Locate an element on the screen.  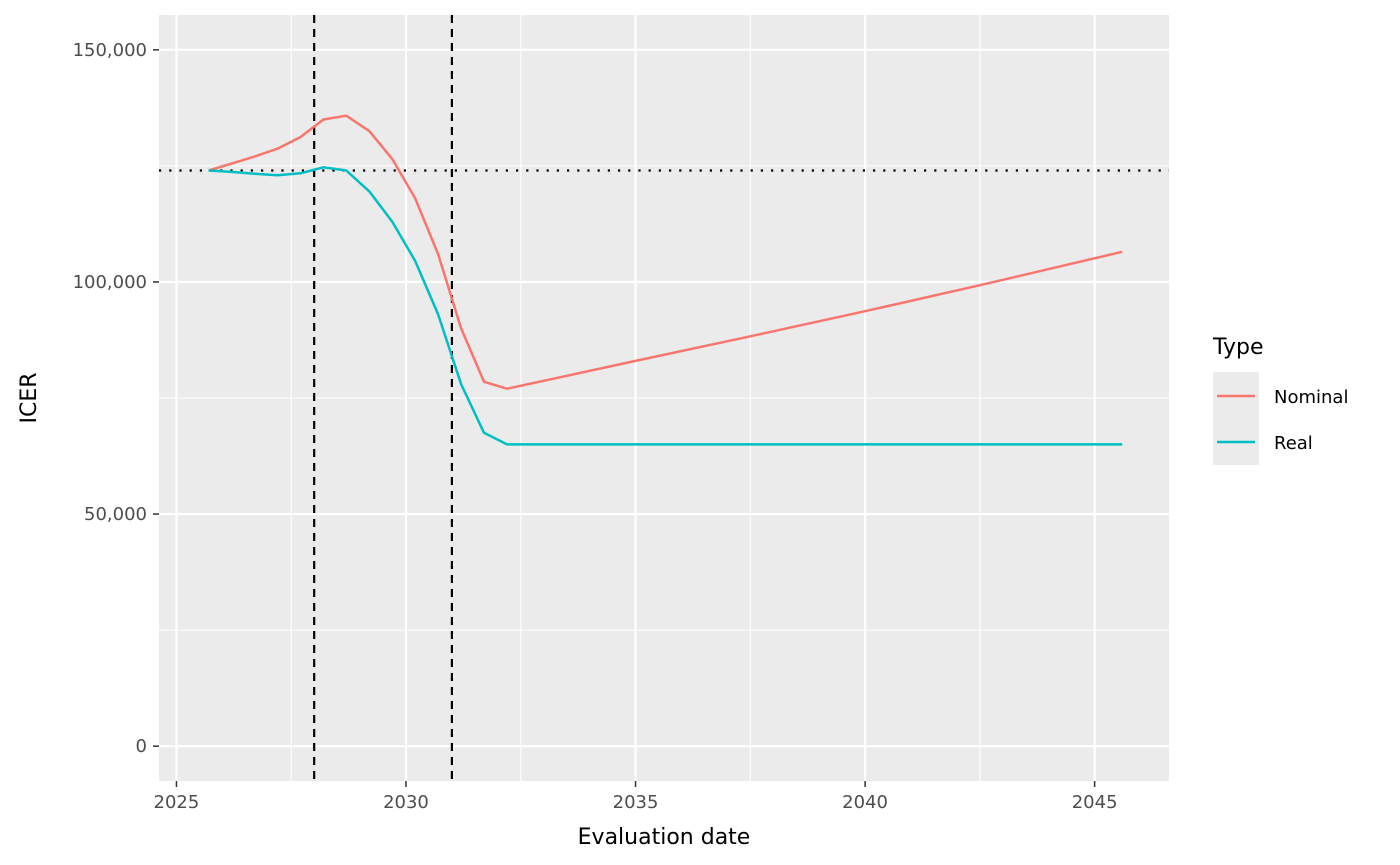
y-axis-title: ICER is located at coordinates (29, 397).